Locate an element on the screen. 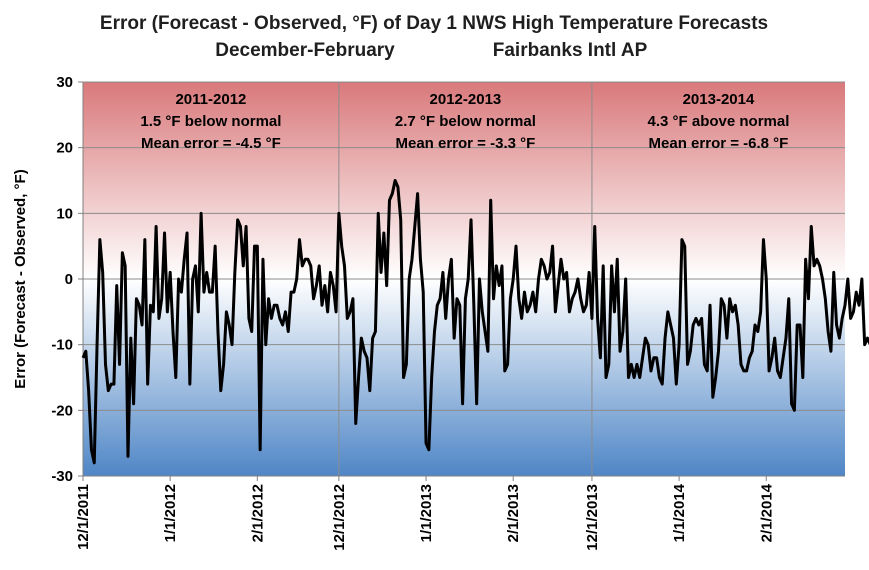  y-tick-label: -10 is located at coordinates (62, 345).